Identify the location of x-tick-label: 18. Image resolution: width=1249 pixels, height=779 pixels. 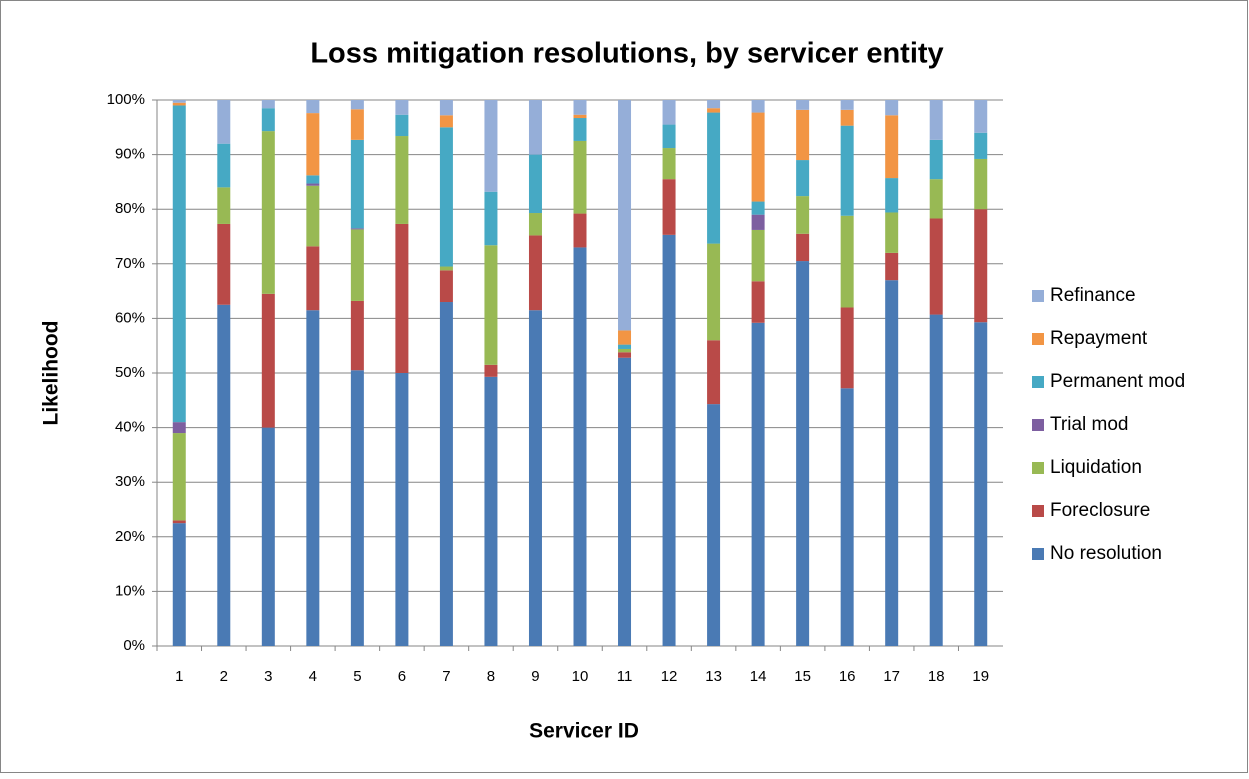
(936, 676).